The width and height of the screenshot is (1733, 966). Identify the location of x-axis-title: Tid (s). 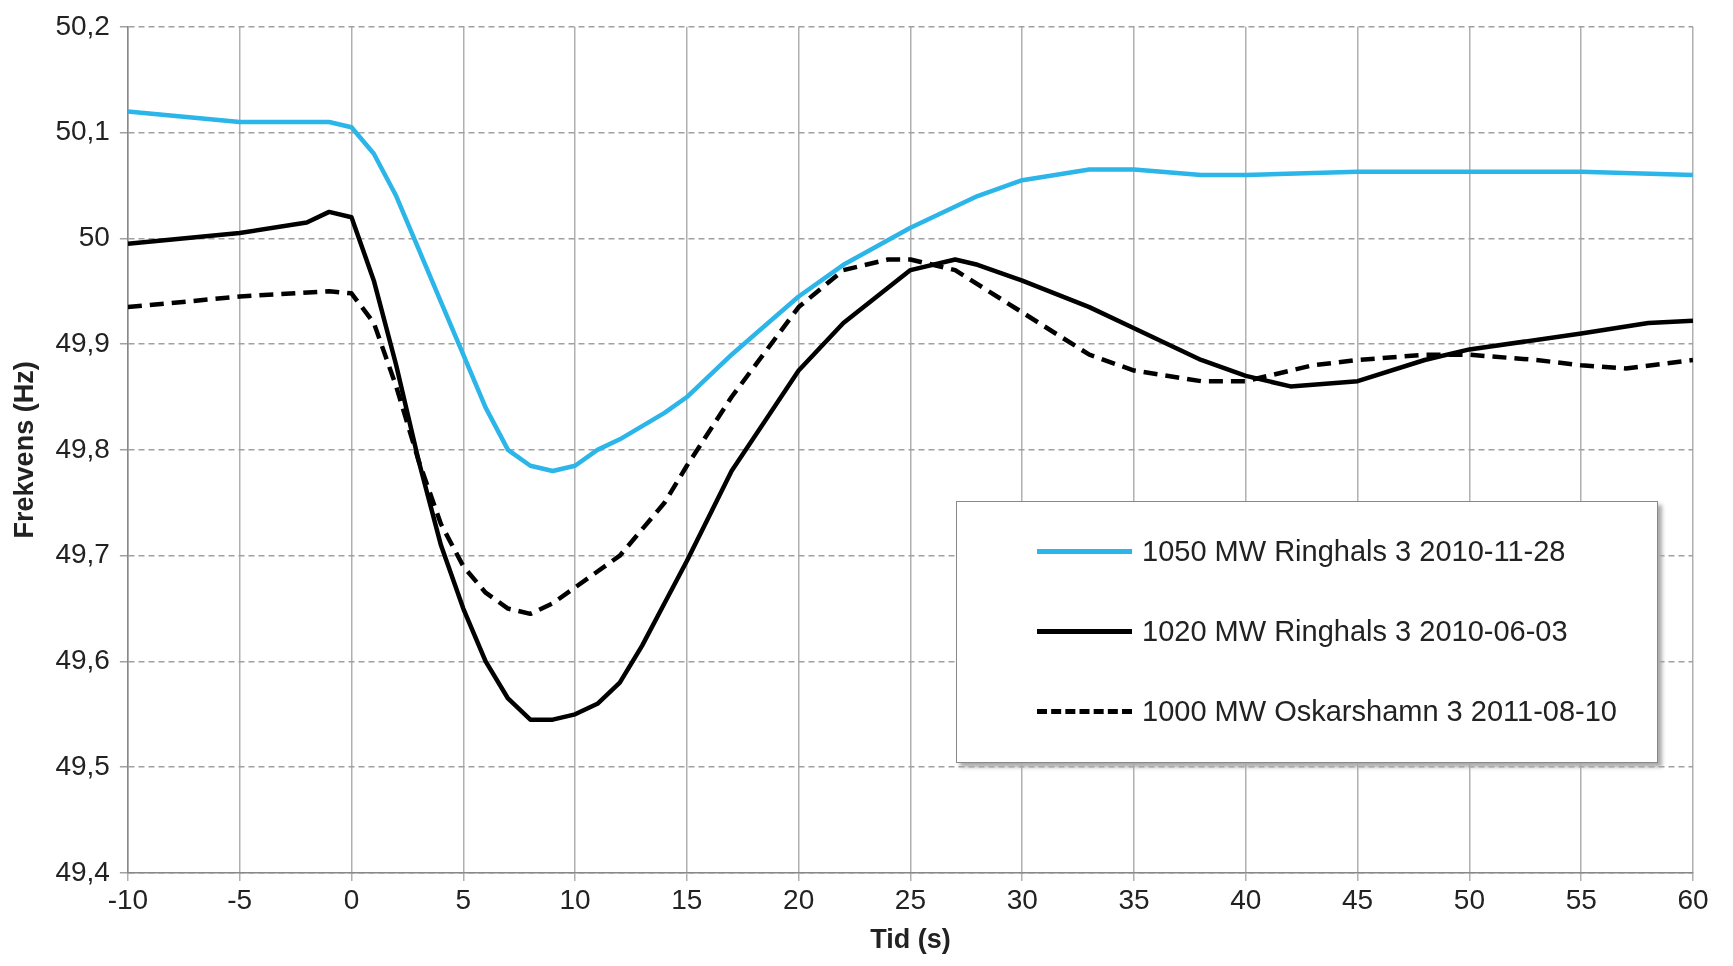
(910, 939).